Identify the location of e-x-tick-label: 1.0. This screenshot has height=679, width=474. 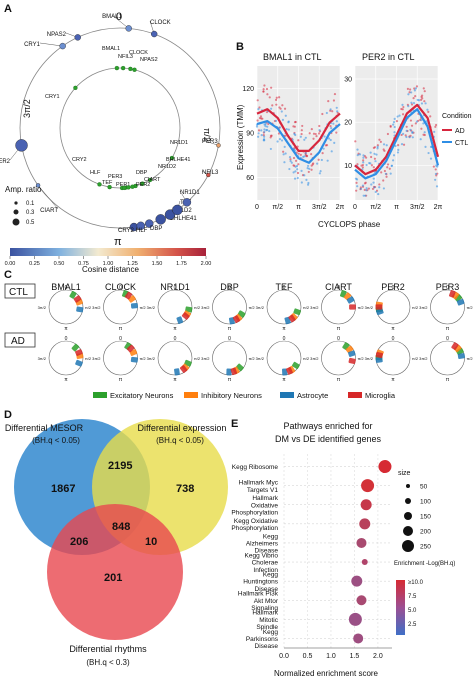
(331, 656).